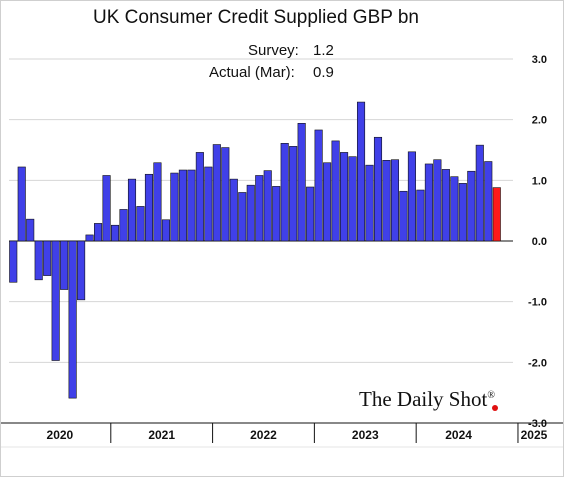 This screenshot has height=477, width=564. Describe the element at coordinates (537, 424) in the screenshot. I see `y-tick-label: -3.0` at that location.